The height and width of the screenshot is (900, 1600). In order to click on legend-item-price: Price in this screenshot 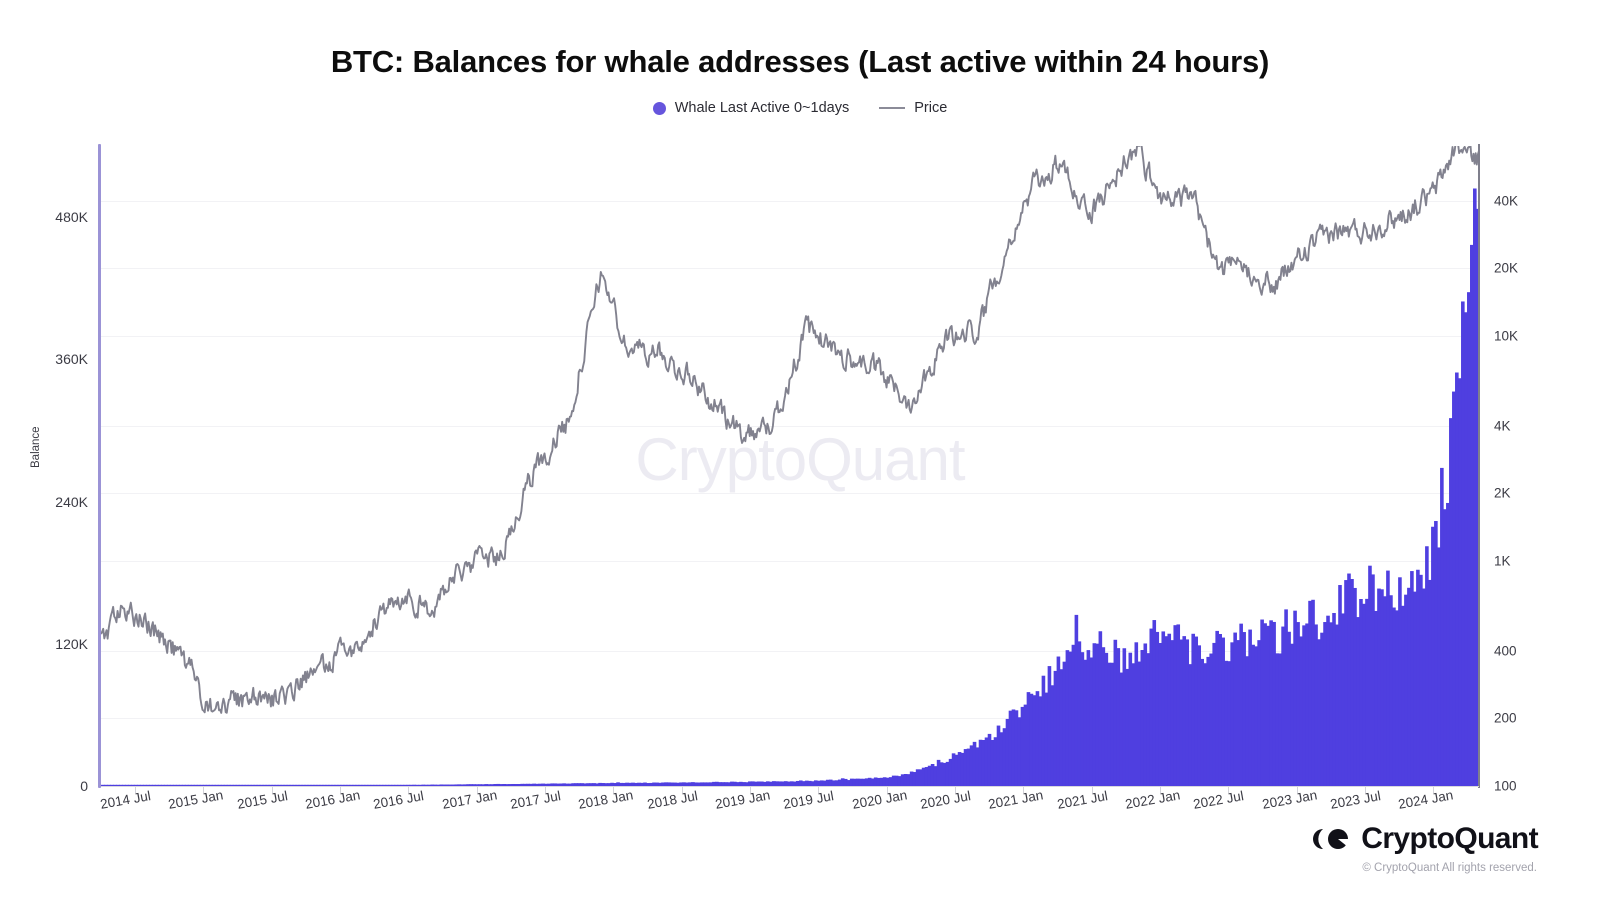, I will do `click(913, 108)`.